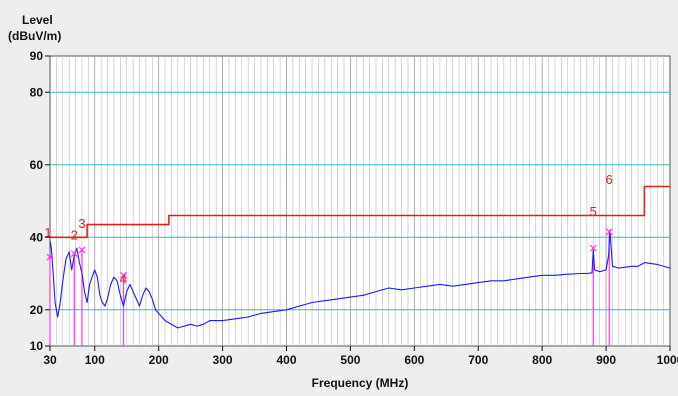 The image size is (678, 396). What do you see at coordinates (50, 360) in the screenshot?
I see `x-tick-label: 30` at bounding box center [50, 360].